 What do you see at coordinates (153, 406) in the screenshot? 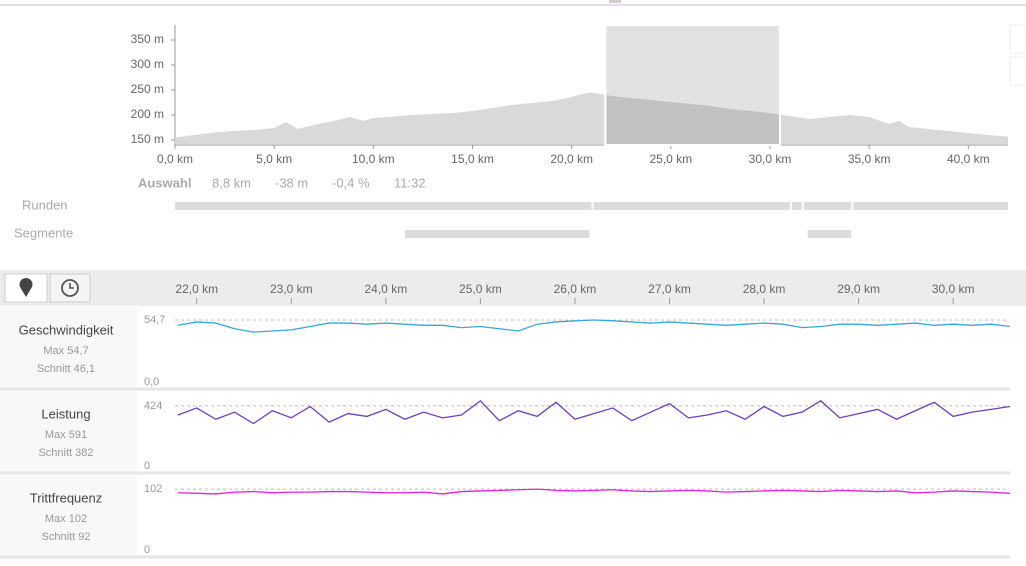
I see `y-tick-label: 424` at bounding box center [153, 406].